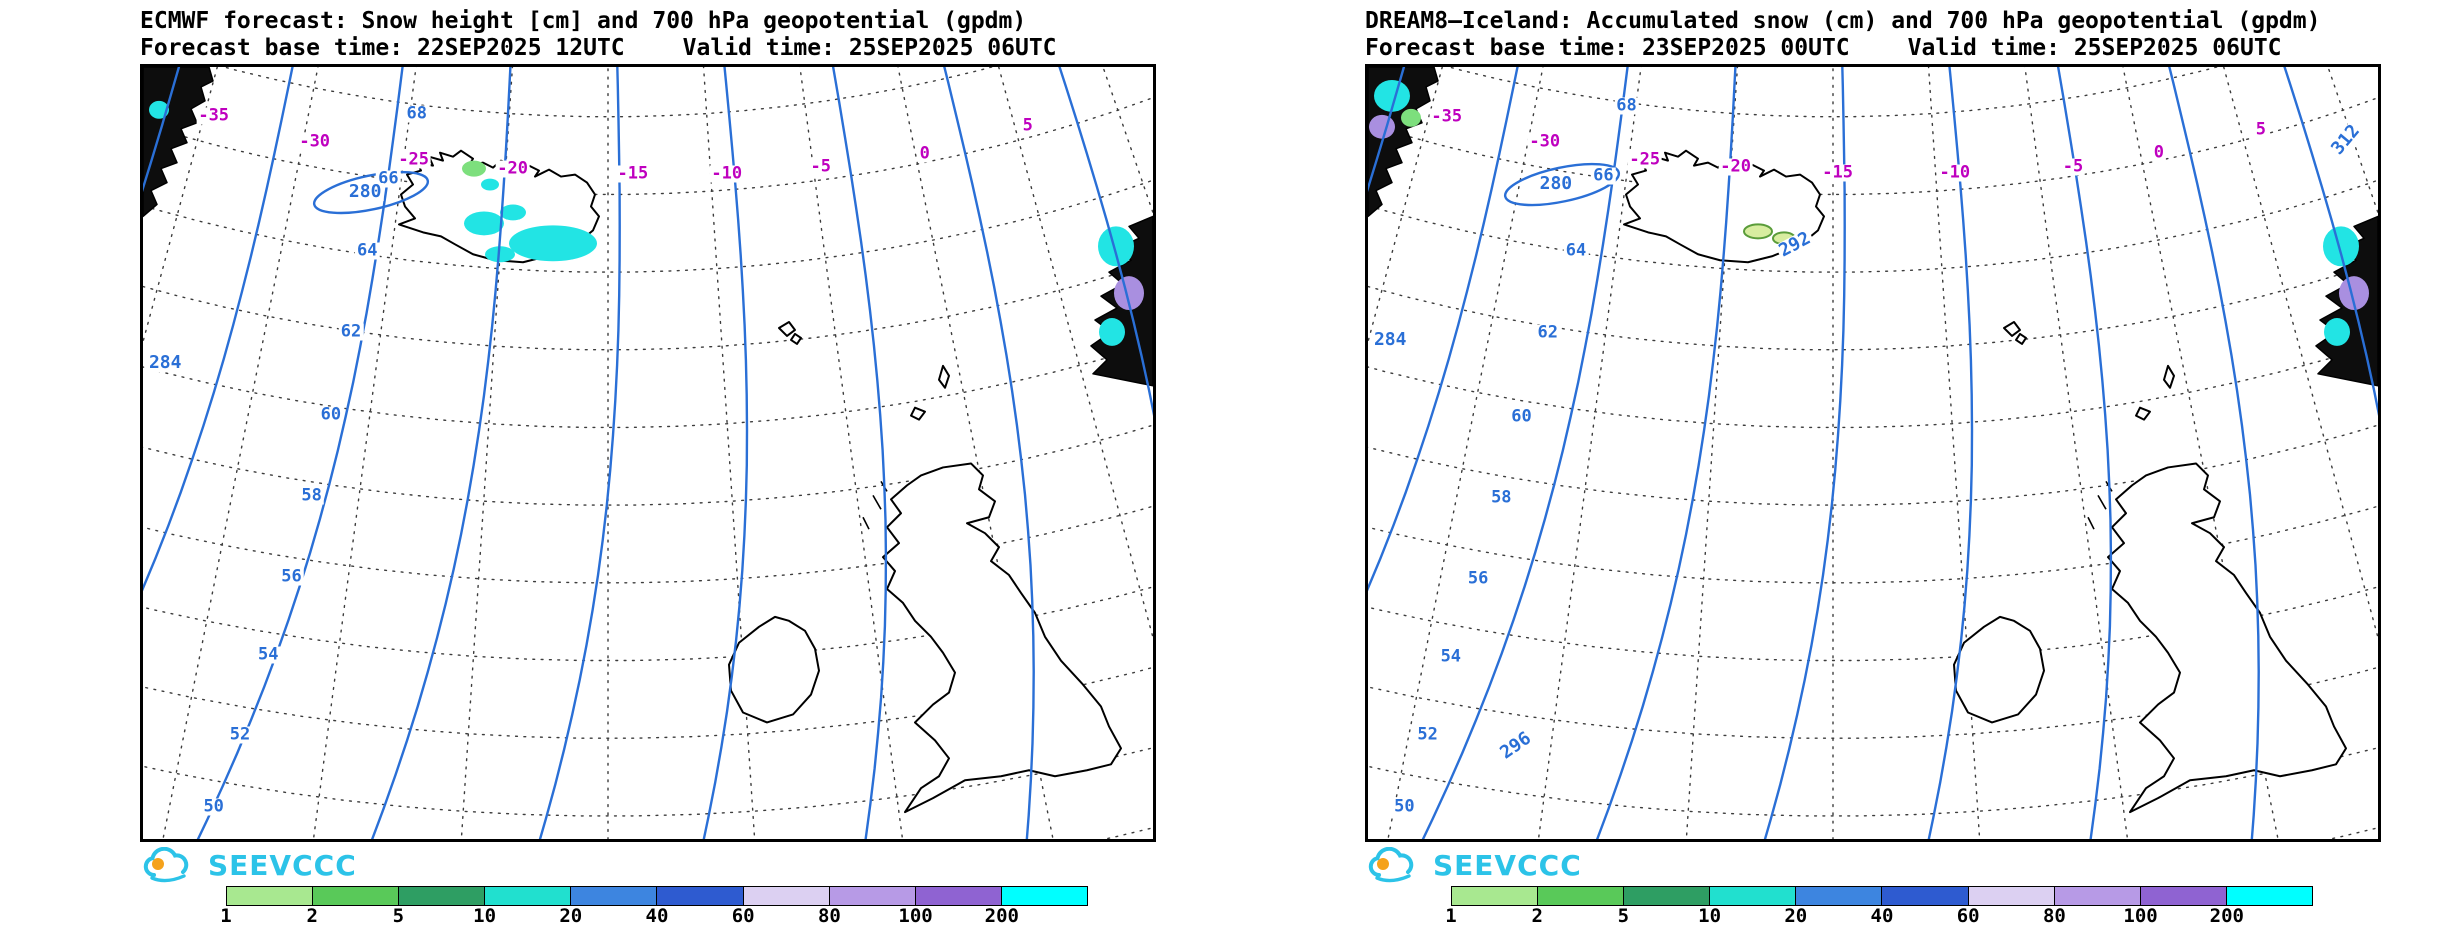  Describe the element at coordinates (657, 916) in the screenshot. I see `colorbar-tick-label: 40` at that location.